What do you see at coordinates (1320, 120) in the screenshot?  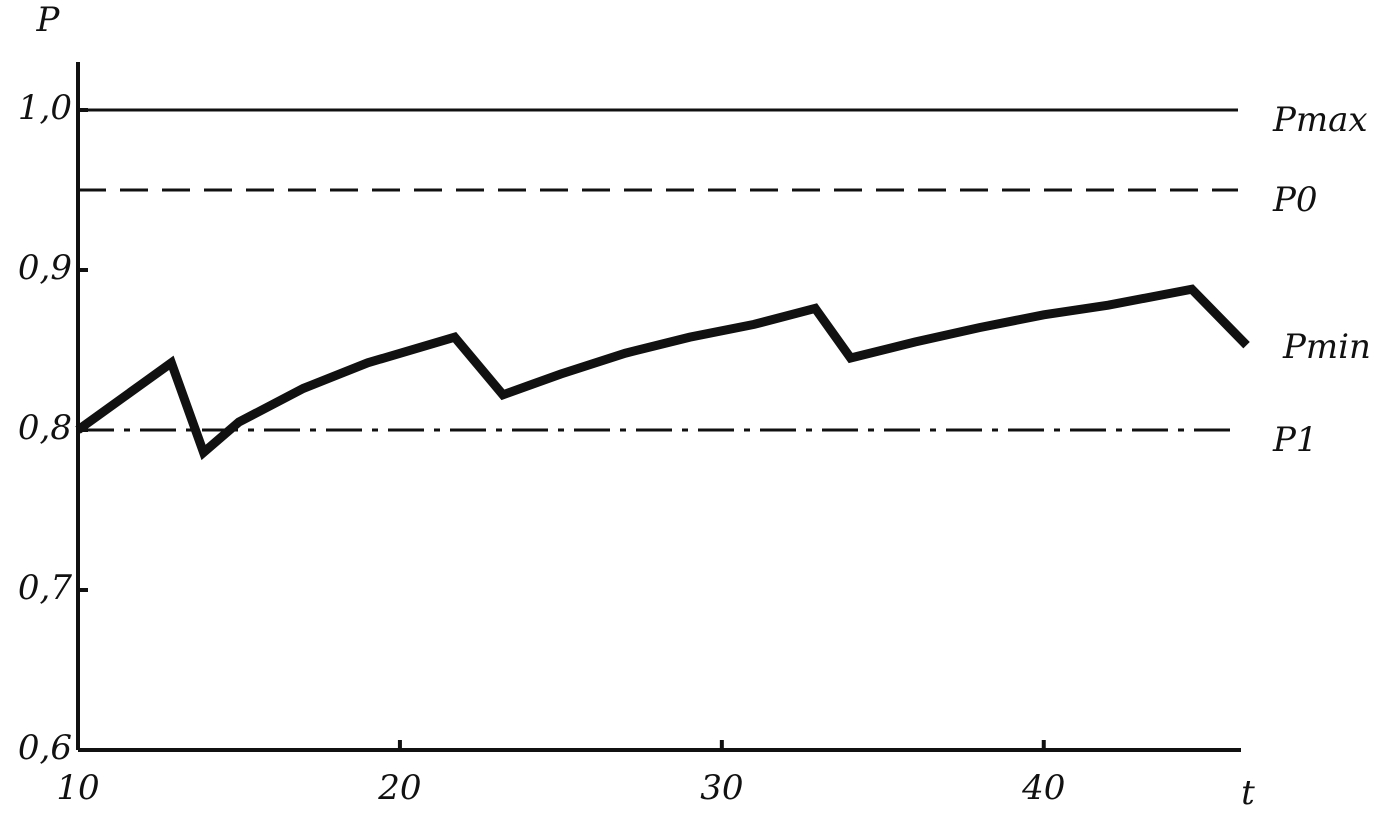 I see `reference-line-label: Pmax` at bounding box center [1320, 120].